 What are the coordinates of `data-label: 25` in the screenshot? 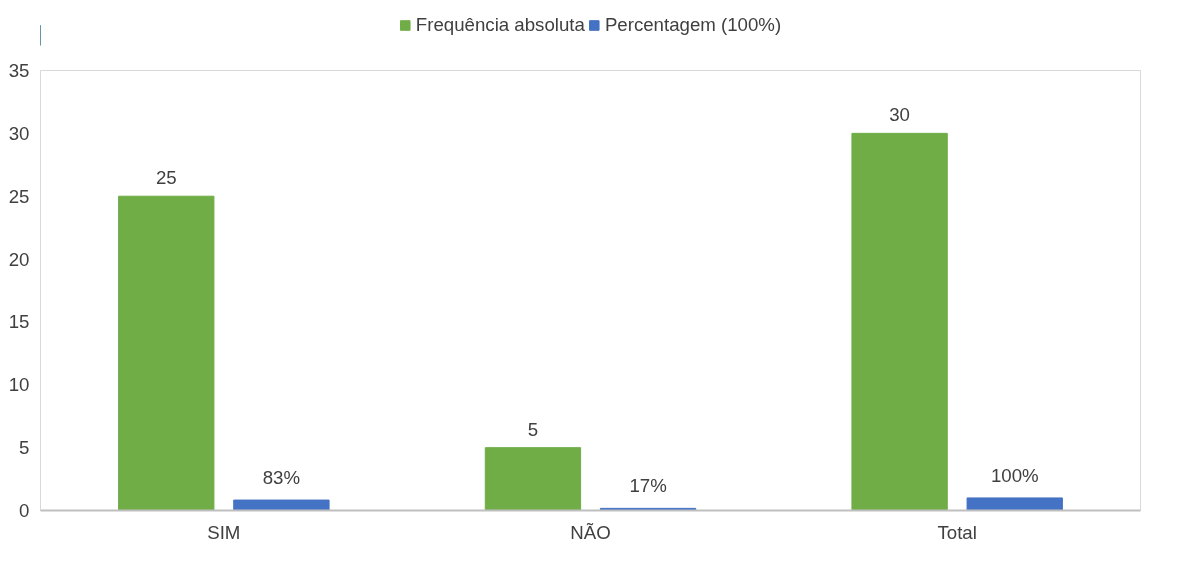 It's located at (166, 178).